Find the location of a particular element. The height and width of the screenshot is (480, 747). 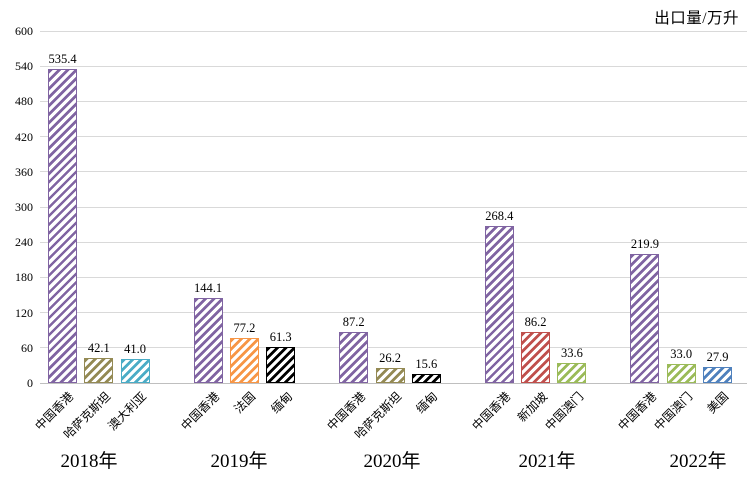

chart-title: 出口量/万升 is located at coordinates (696, 18).